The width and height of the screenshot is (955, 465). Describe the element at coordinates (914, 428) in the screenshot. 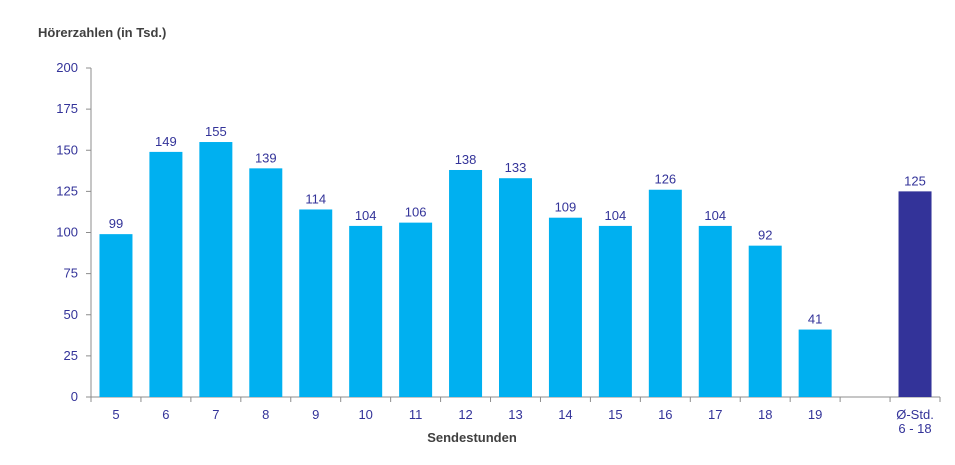

I see `x-tick-label: 6 - 18` at that location.